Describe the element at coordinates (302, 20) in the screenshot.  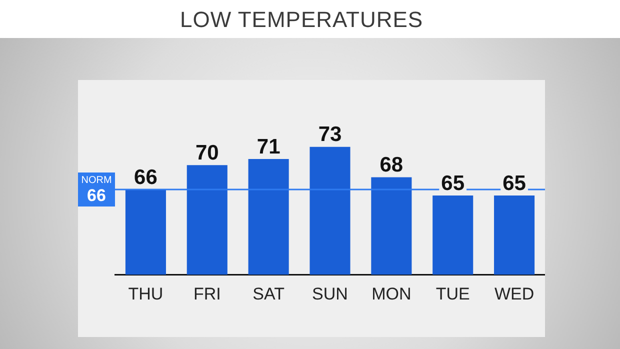
I see `chart-title: LOW TEMPERATURES` at that location.